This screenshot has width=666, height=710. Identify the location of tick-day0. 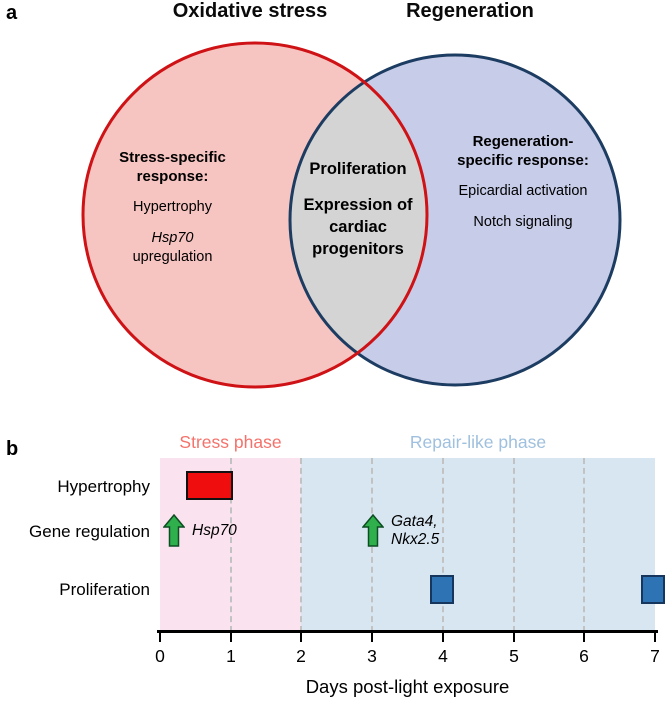
(160, 637).